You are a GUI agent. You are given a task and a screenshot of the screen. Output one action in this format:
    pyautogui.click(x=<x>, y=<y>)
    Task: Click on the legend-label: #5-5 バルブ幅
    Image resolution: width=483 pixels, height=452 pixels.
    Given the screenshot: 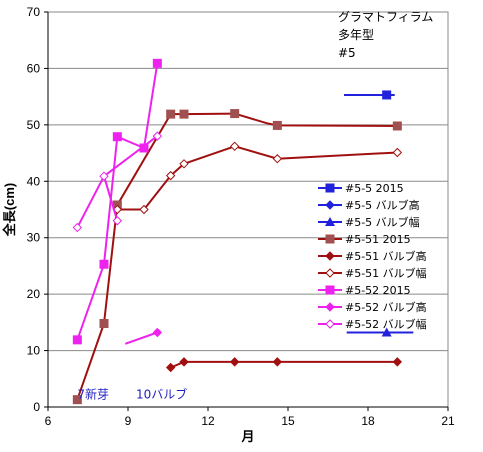 What is the action you would take?
    pyautogui.click(x=382, y=222)
    